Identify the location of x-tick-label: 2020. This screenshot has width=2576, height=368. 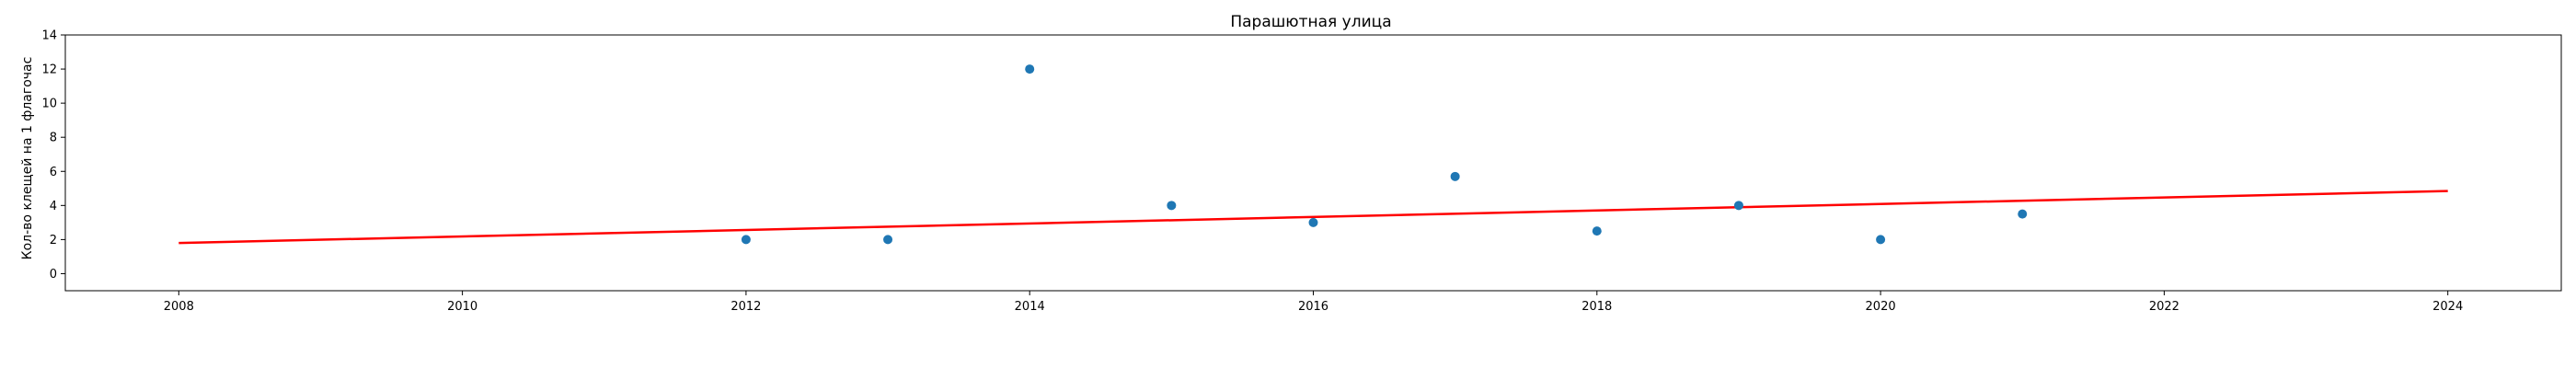
(1881, 307).